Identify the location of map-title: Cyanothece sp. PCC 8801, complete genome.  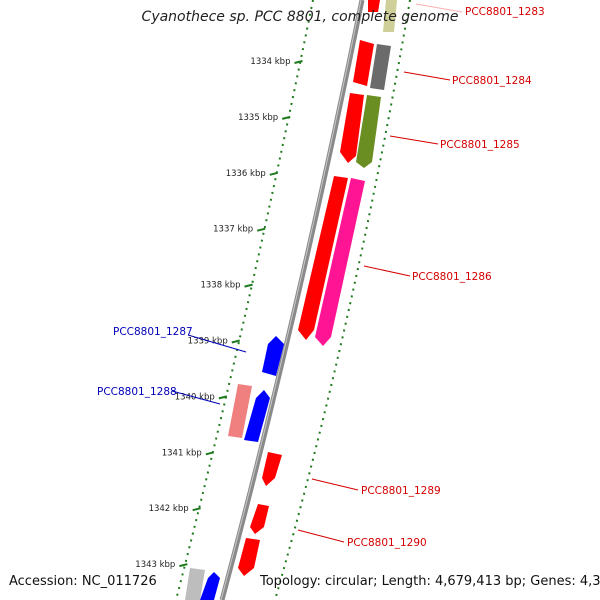
(300, 17).